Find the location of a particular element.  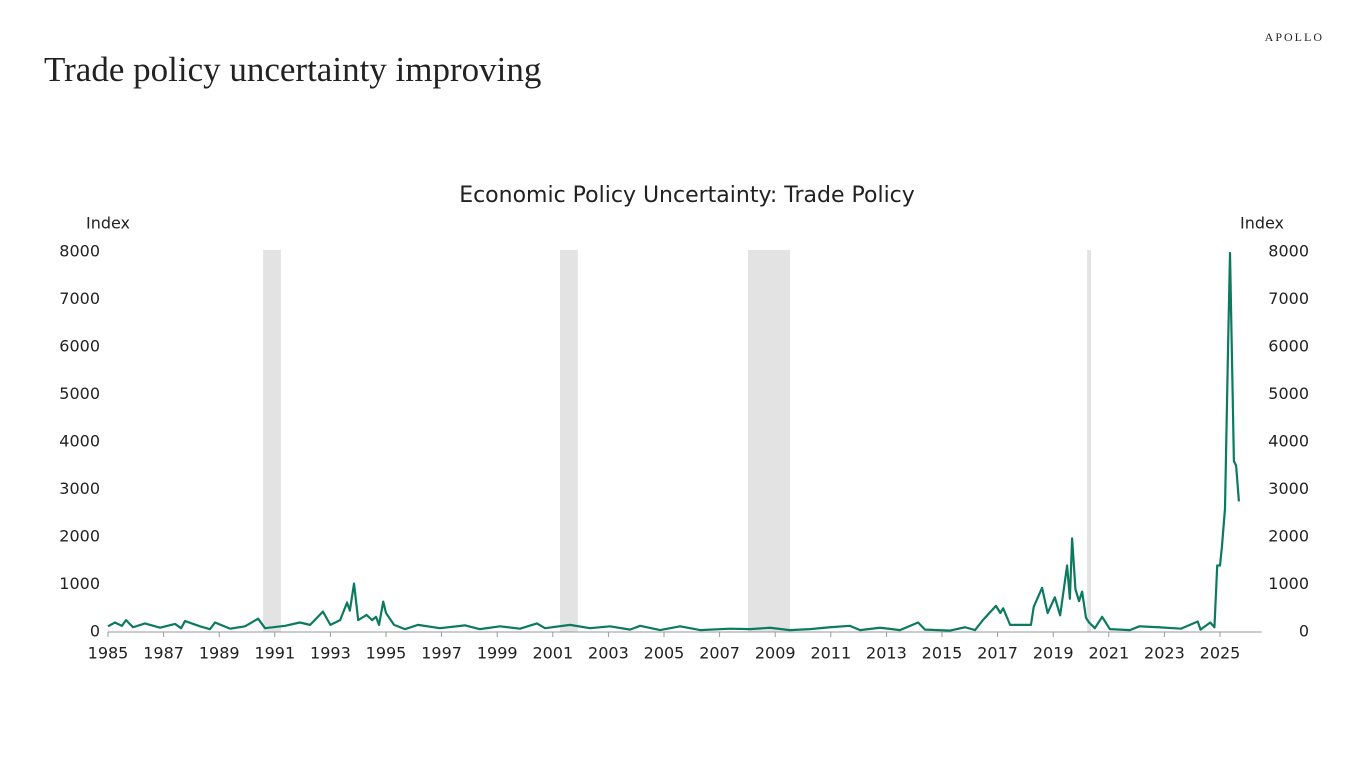

y-tick-label: 1000 is located at coordinates (79, 583).